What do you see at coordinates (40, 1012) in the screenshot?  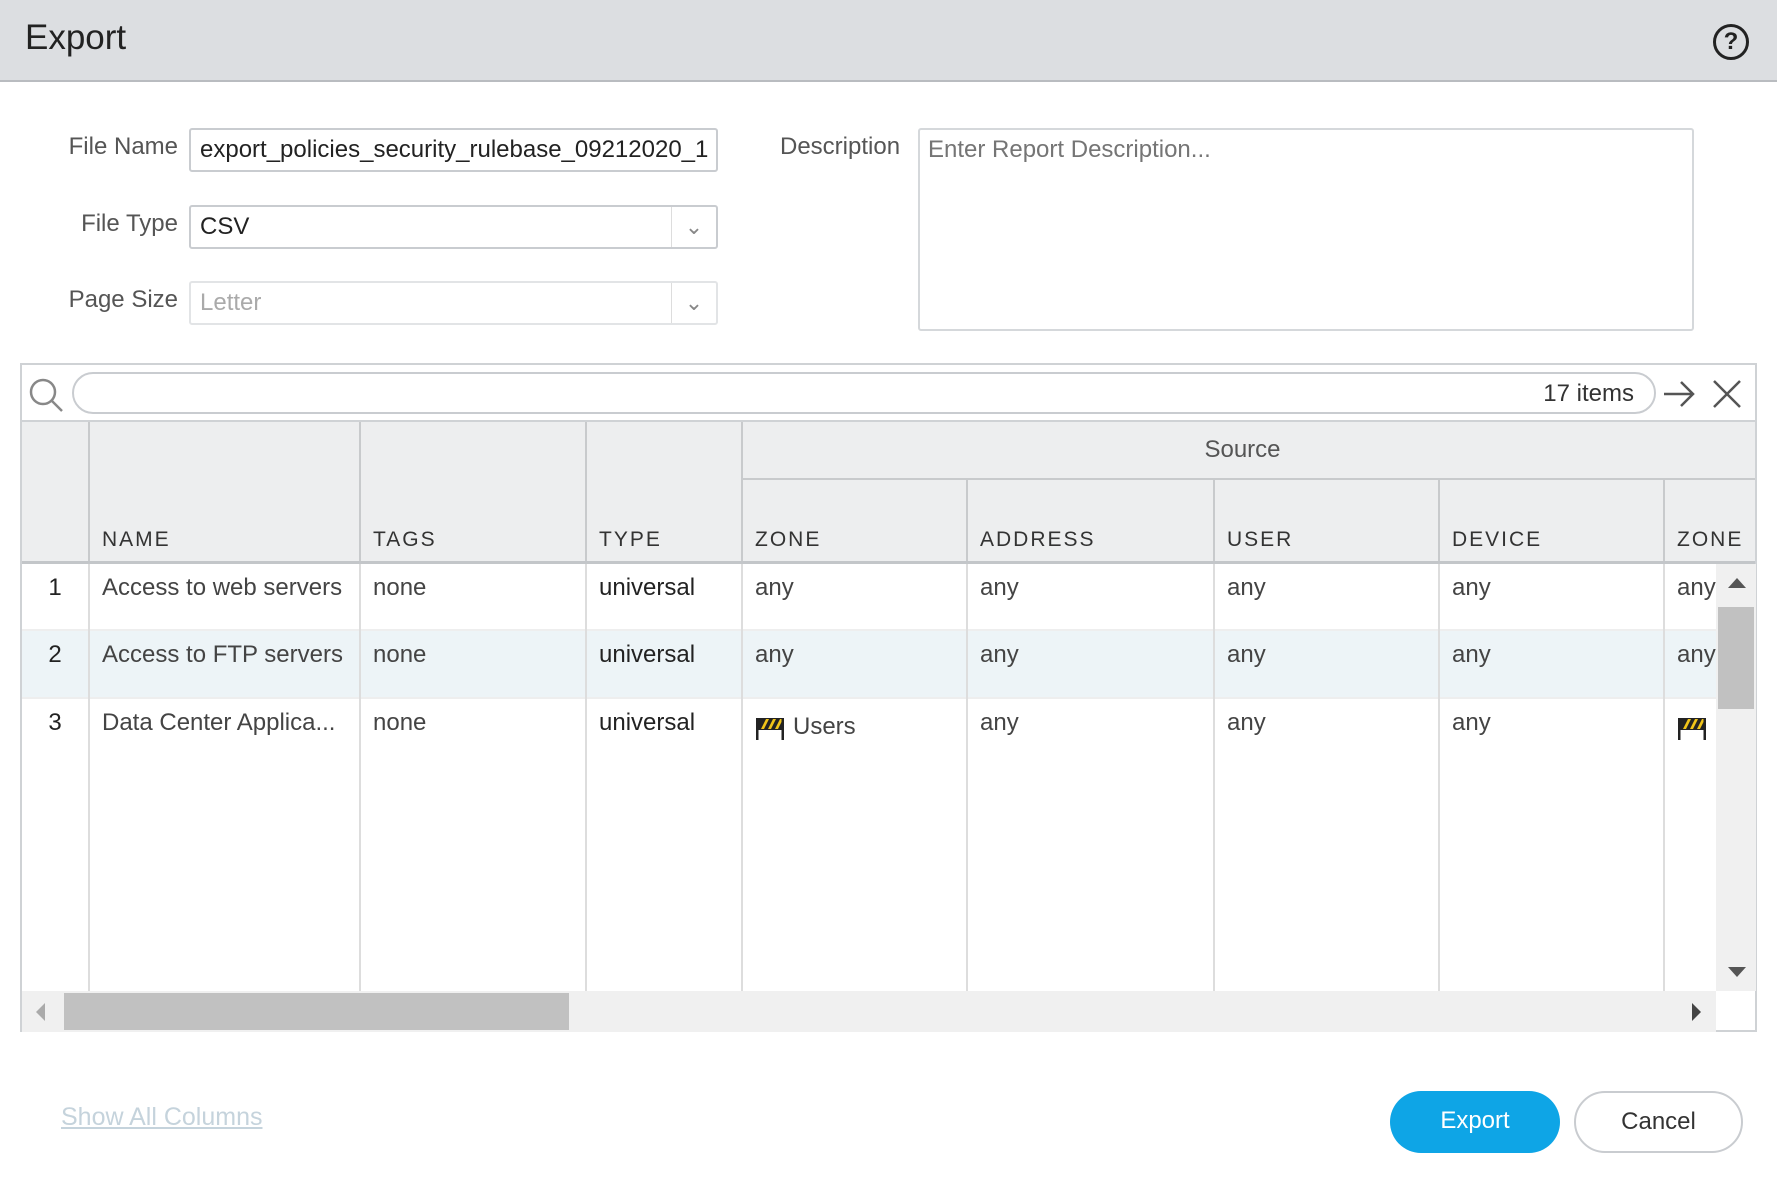 I see `scroll-left-arrow-icon` at bounding box center [40, 1012].